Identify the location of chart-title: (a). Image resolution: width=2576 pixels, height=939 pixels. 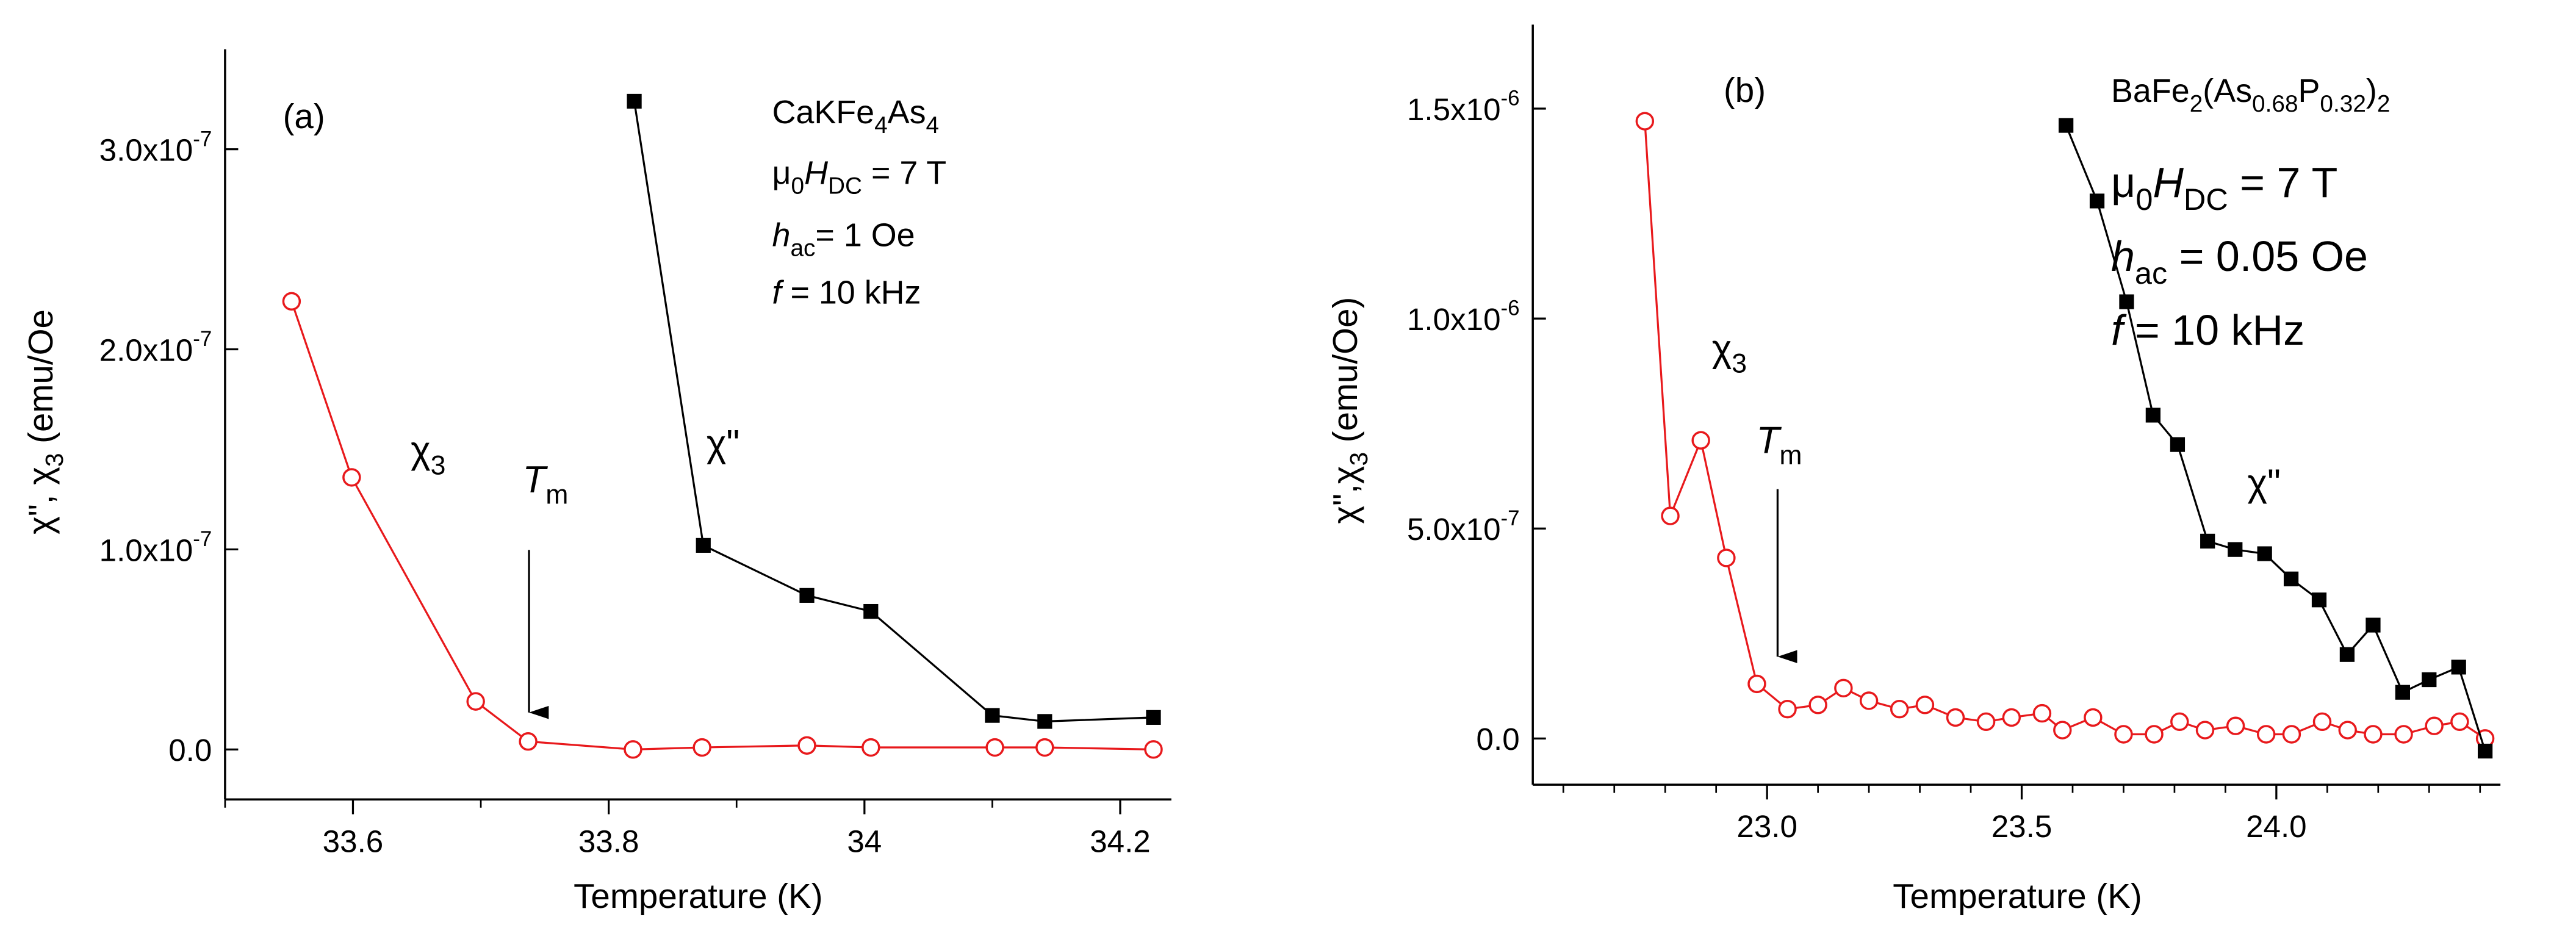
(304, 116).